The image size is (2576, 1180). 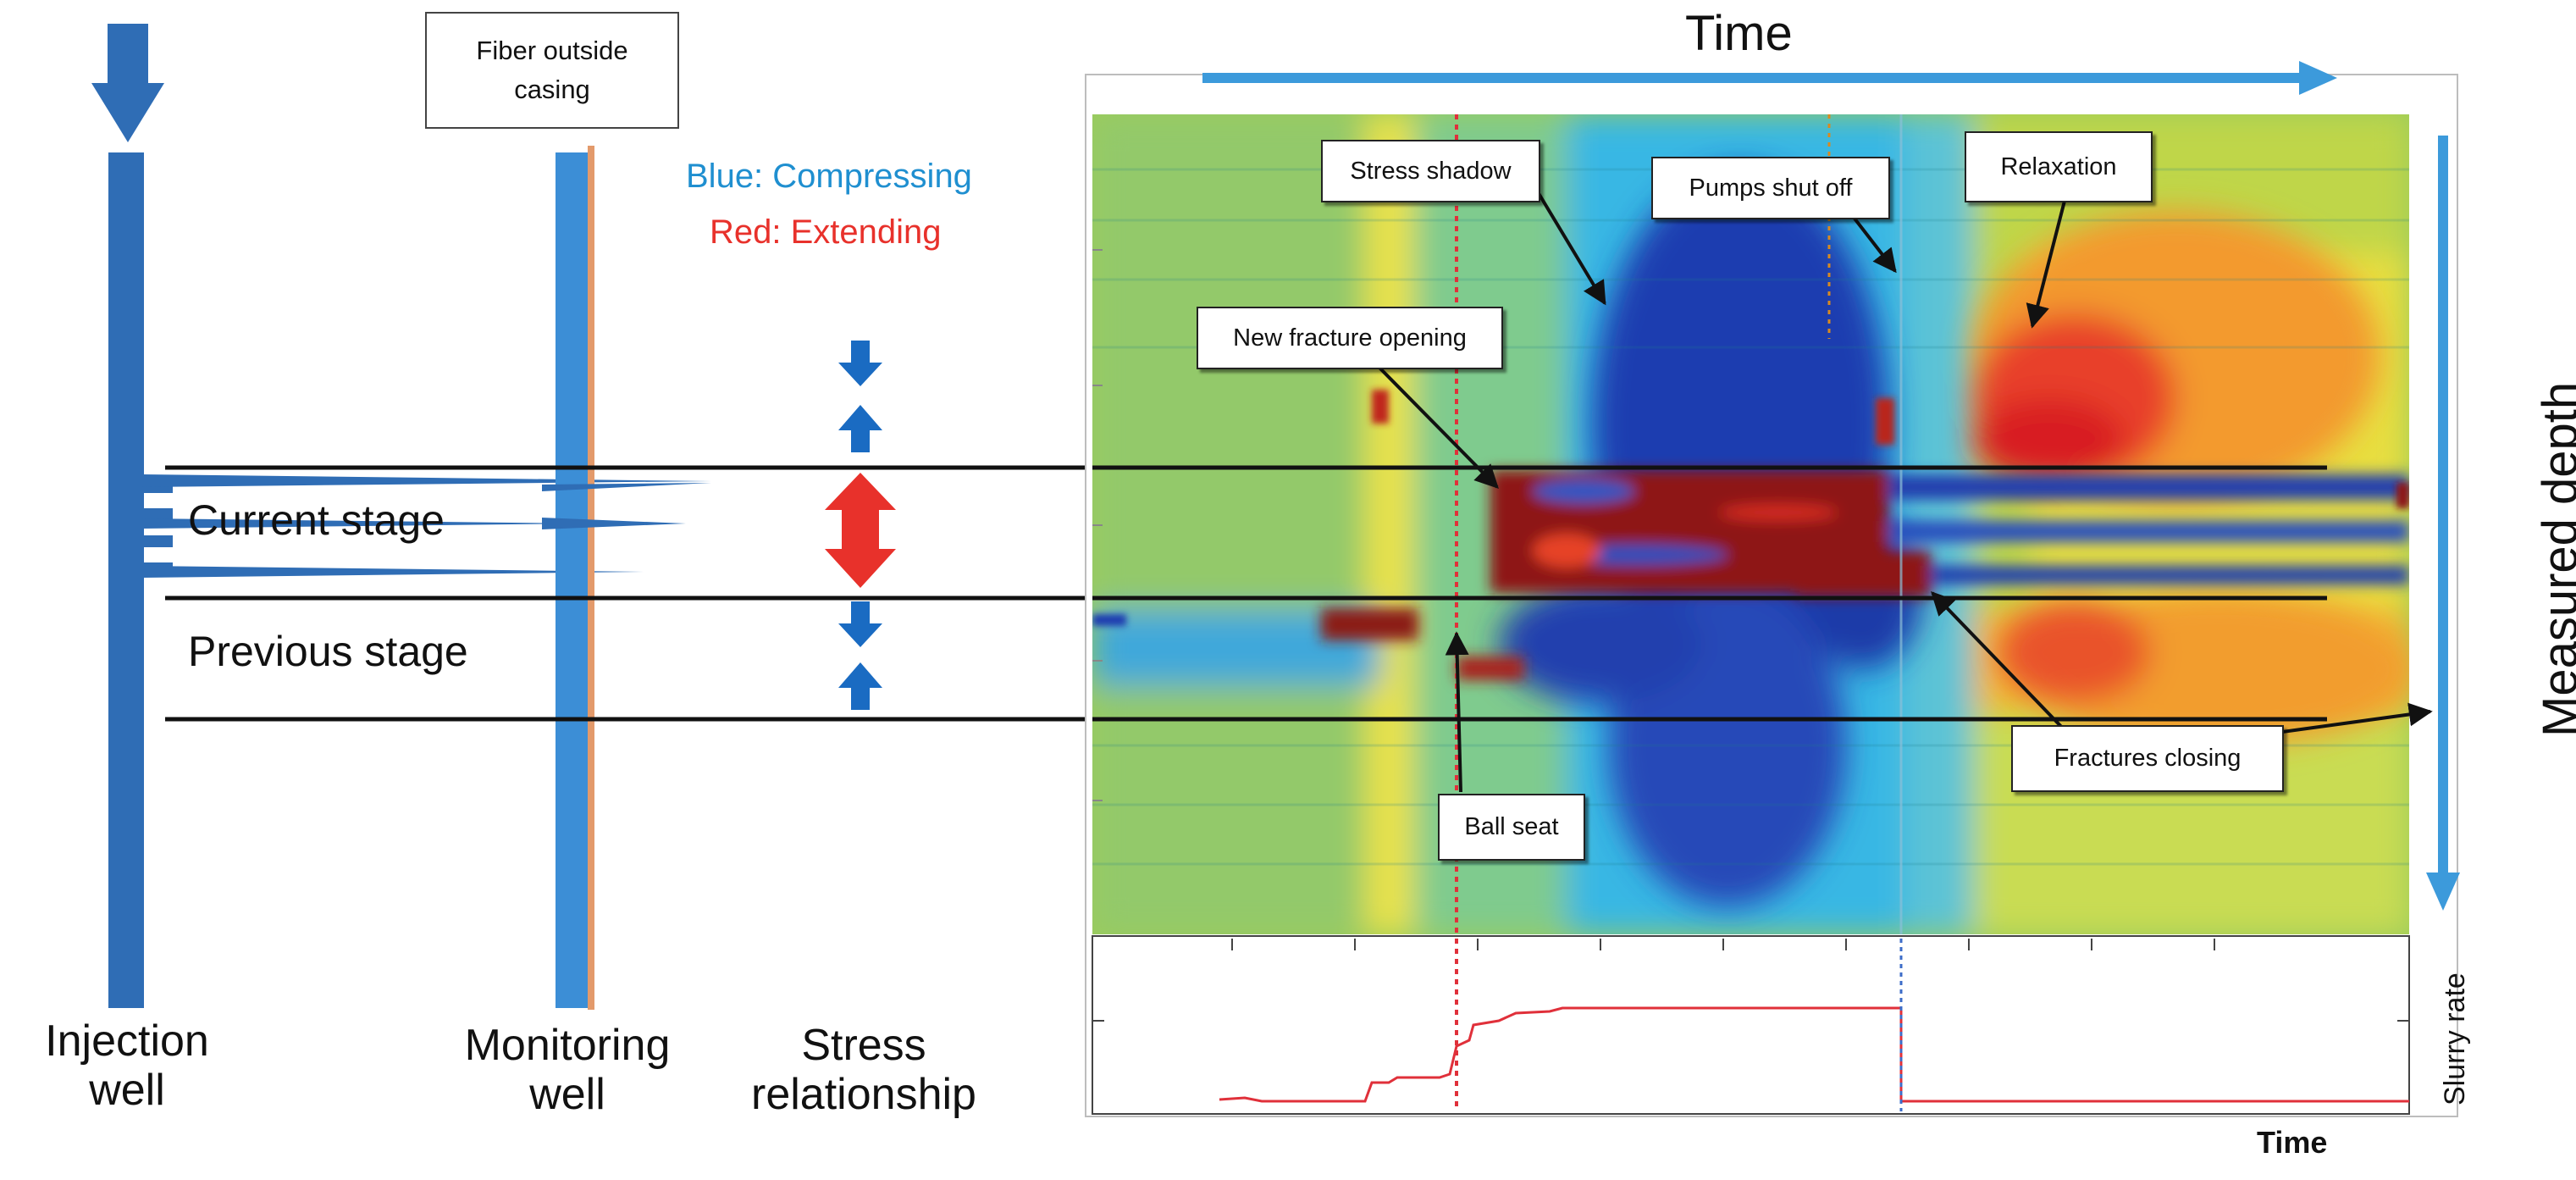 What do you see at coordinates (1457, 712) in the screenshot?
I see `ball-seat-arrow` at bounding box center [1457, 712].